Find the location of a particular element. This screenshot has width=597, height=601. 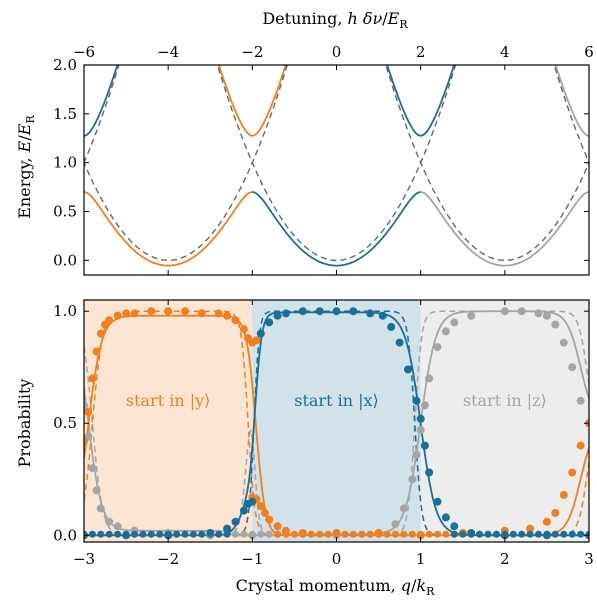

x-tick-label: 0 is located at coordinates (337, 559).